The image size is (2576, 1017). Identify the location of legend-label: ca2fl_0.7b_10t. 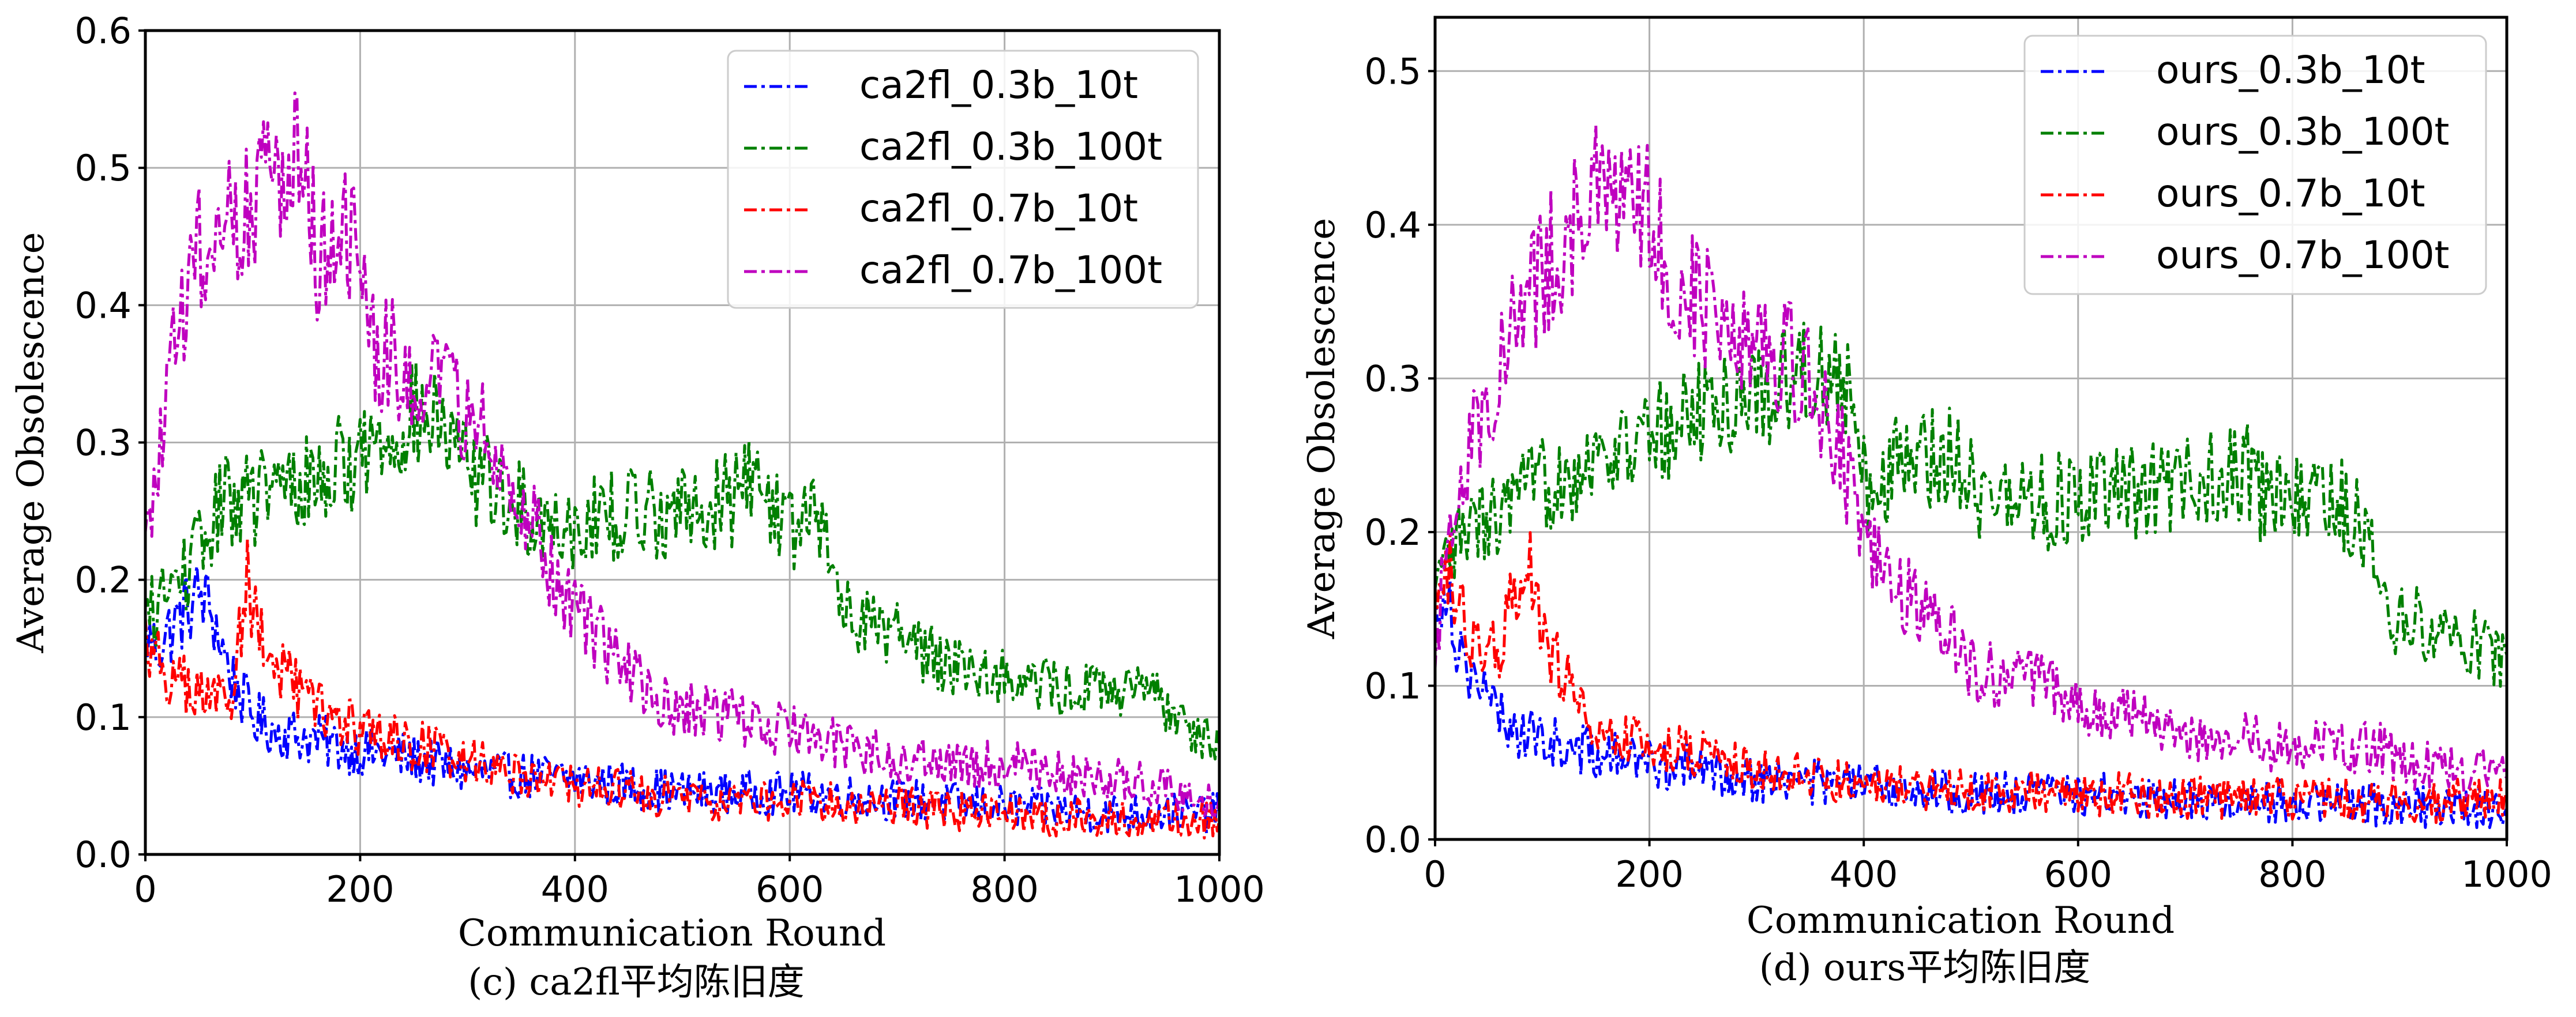
(999, 209).